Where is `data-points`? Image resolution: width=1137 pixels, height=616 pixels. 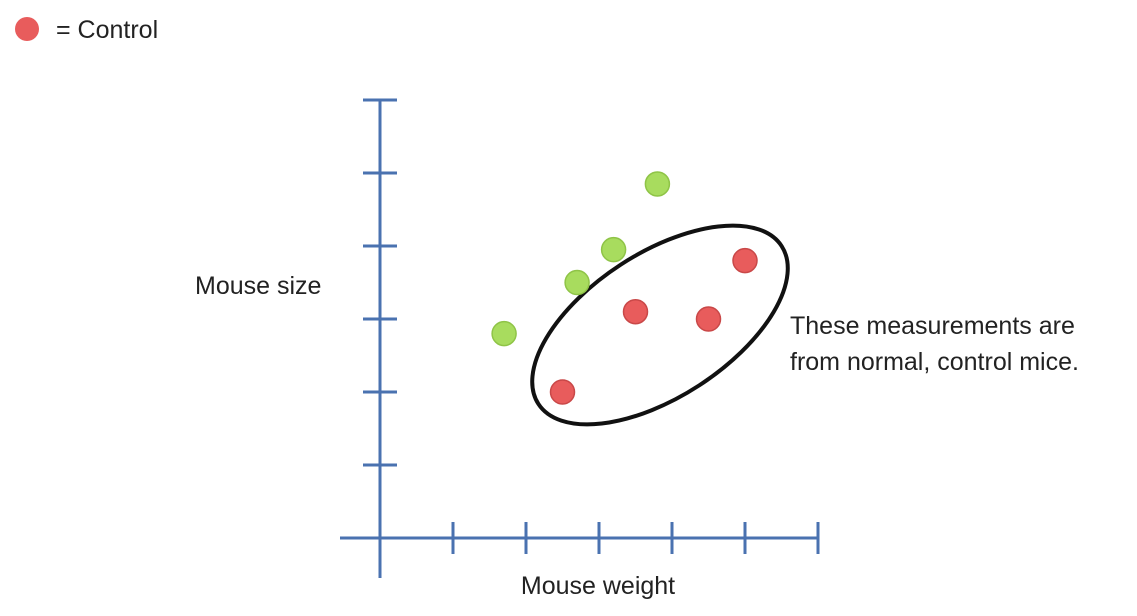 data-points is located at coordinates (624, 288).